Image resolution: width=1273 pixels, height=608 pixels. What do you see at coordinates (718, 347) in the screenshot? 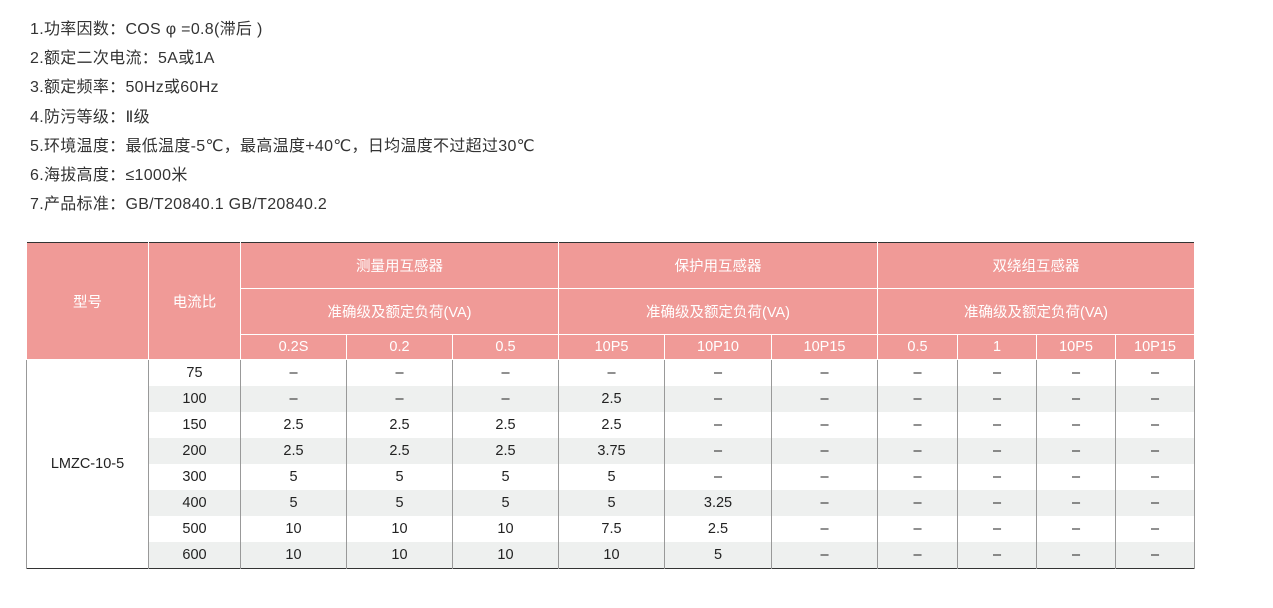
I see `column-header: 10P10` at bounding box center [718, 347].